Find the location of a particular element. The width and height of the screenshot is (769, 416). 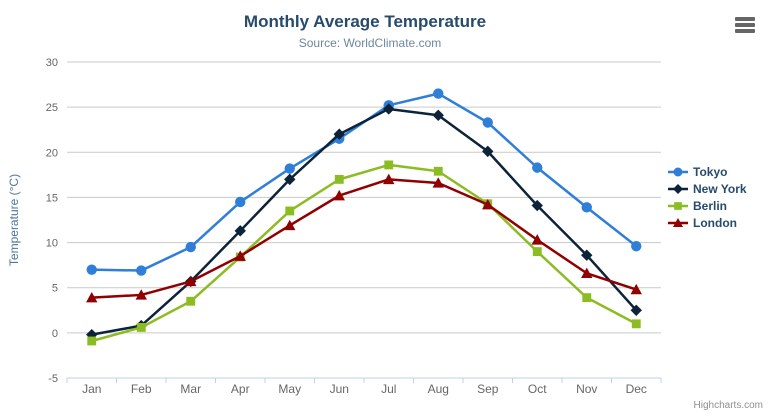

legend-item-tokyo: Tokyo is located at coordinates (707, 171).